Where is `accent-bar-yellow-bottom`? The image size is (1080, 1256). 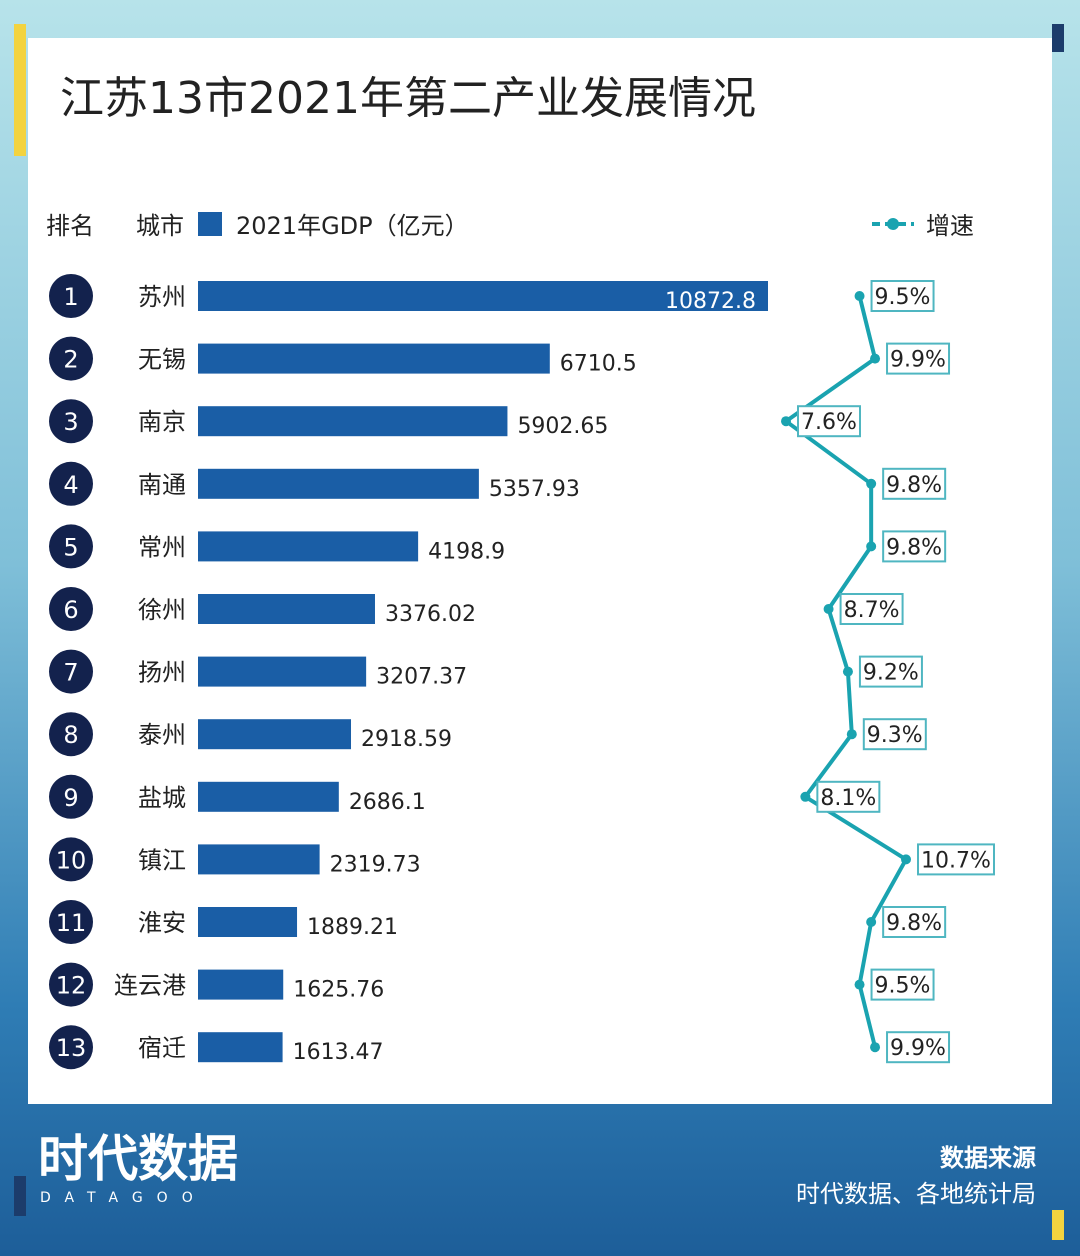 accent-bar-yellow-bottom is located at coordinates (1058, 1225).